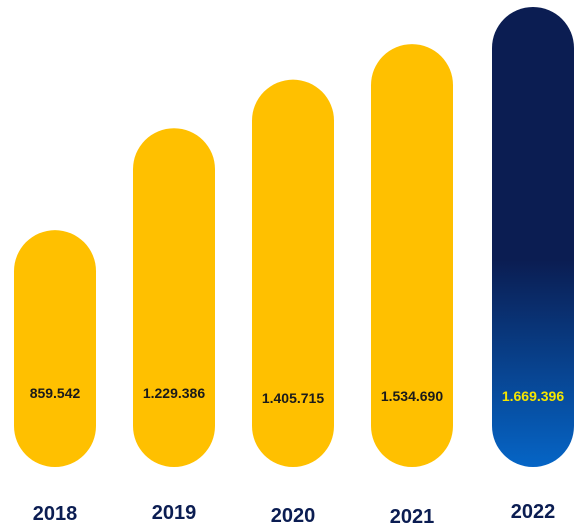  What do you see at coordinates (55, 514) in the screenshot?
I see `year-label-2018: 2018` at bounding box center [55, 514].